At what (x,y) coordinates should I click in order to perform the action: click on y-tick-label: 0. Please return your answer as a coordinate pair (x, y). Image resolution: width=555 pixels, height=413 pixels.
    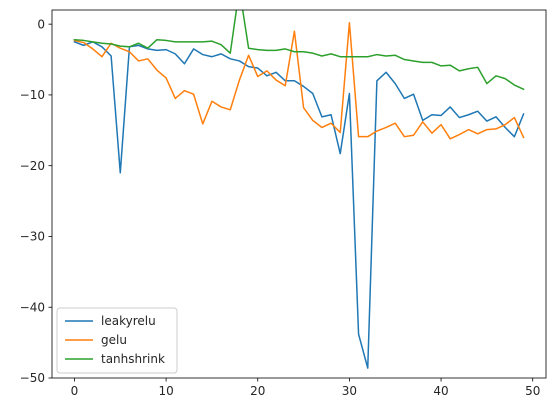
    Looking at the image, I should click on (41, 24).